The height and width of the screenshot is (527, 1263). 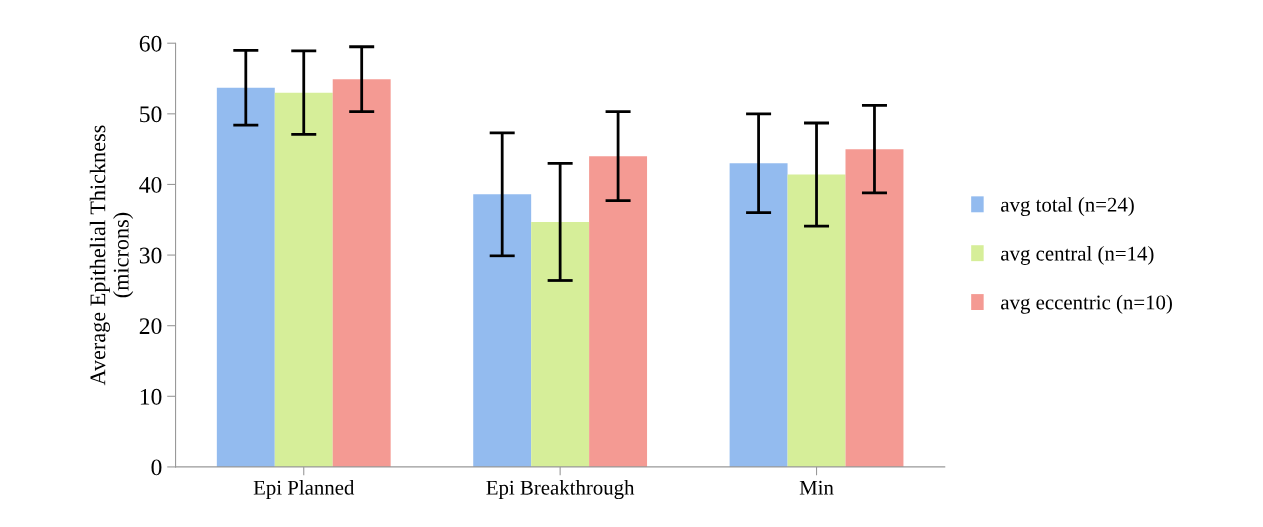 What do you see at coordinates (111, 255) in the screenshot?
I see `y-axis-title: Average Epithelial Thickness (microns)` at bounding box center [111, 255].